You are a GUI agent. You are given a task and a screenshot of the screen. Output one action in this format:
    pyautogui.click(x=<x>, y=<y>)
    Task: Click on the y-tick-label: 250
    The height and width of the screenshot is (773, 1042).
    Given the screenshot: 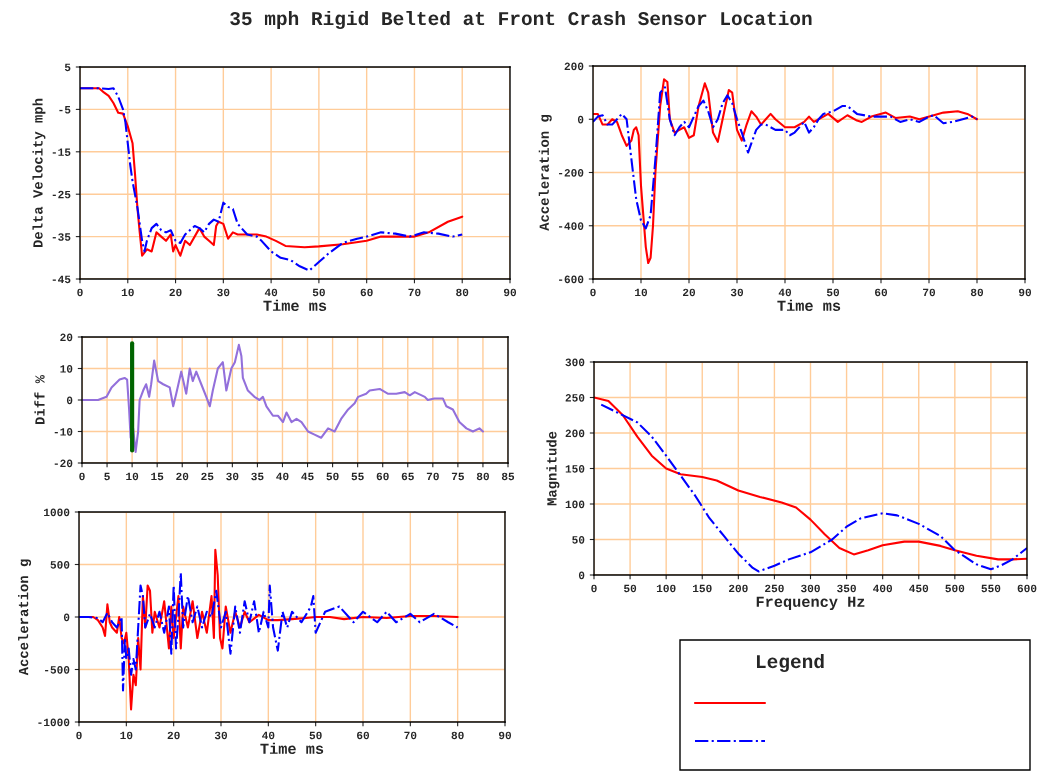 What is the action you would take?
    pyautogui.click(x=575, y=398)
    